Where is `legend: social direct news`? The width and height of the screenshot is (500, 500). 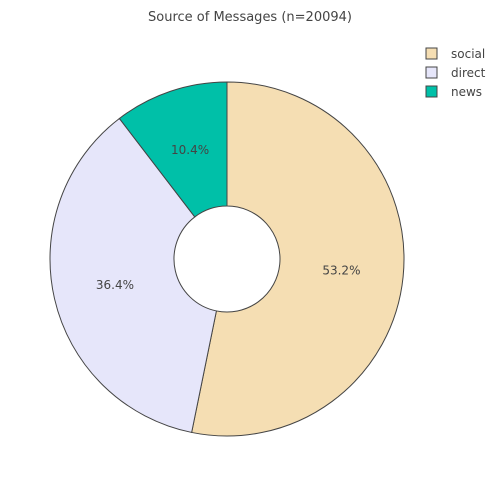 legend: social direct news is located at coordinates (455, 73).